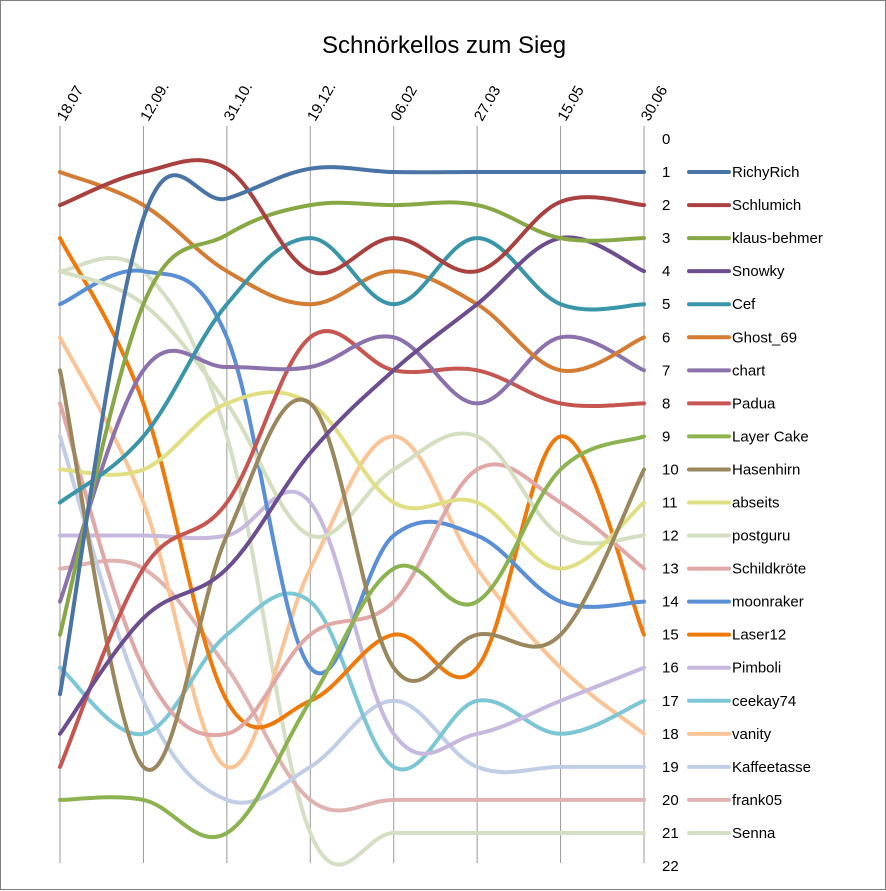  I want to click on x-tick-label: 30.06, so click(654, 103).